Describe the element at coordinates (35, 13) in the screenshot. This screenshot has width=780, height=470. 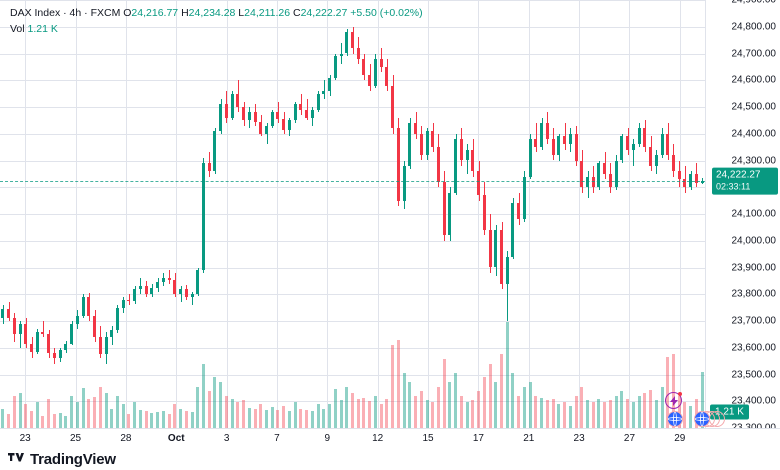
I see `legend-symbol: DAX Index` at that location.